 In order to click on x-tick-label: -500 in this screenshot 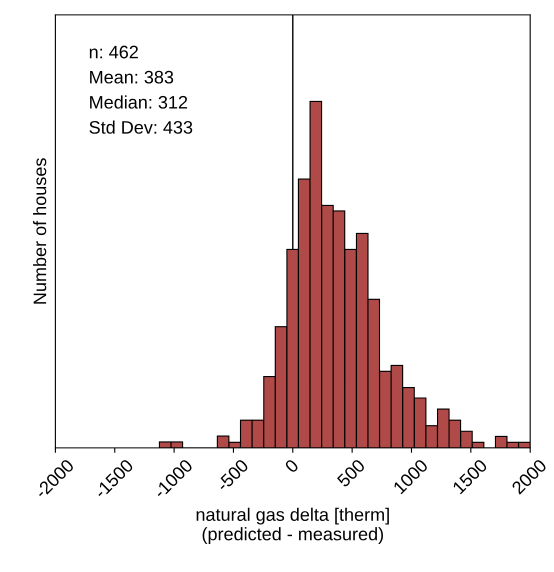, I will do `click(233, 475)`.